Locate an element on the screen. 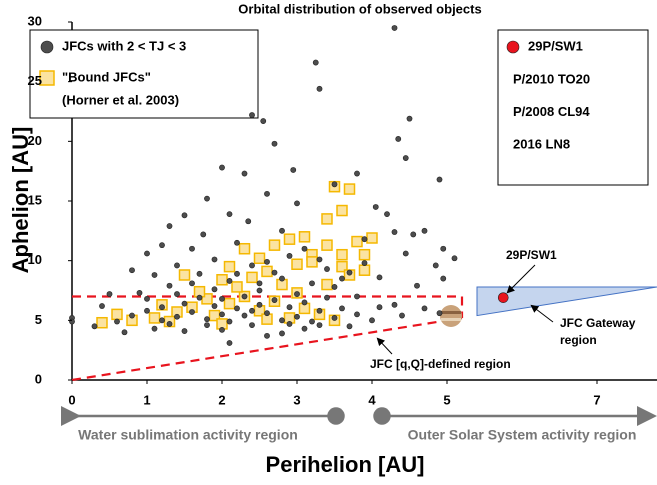 The image size is (657, 485). x-tick-label: 7 is located at coordinates (596, 399).